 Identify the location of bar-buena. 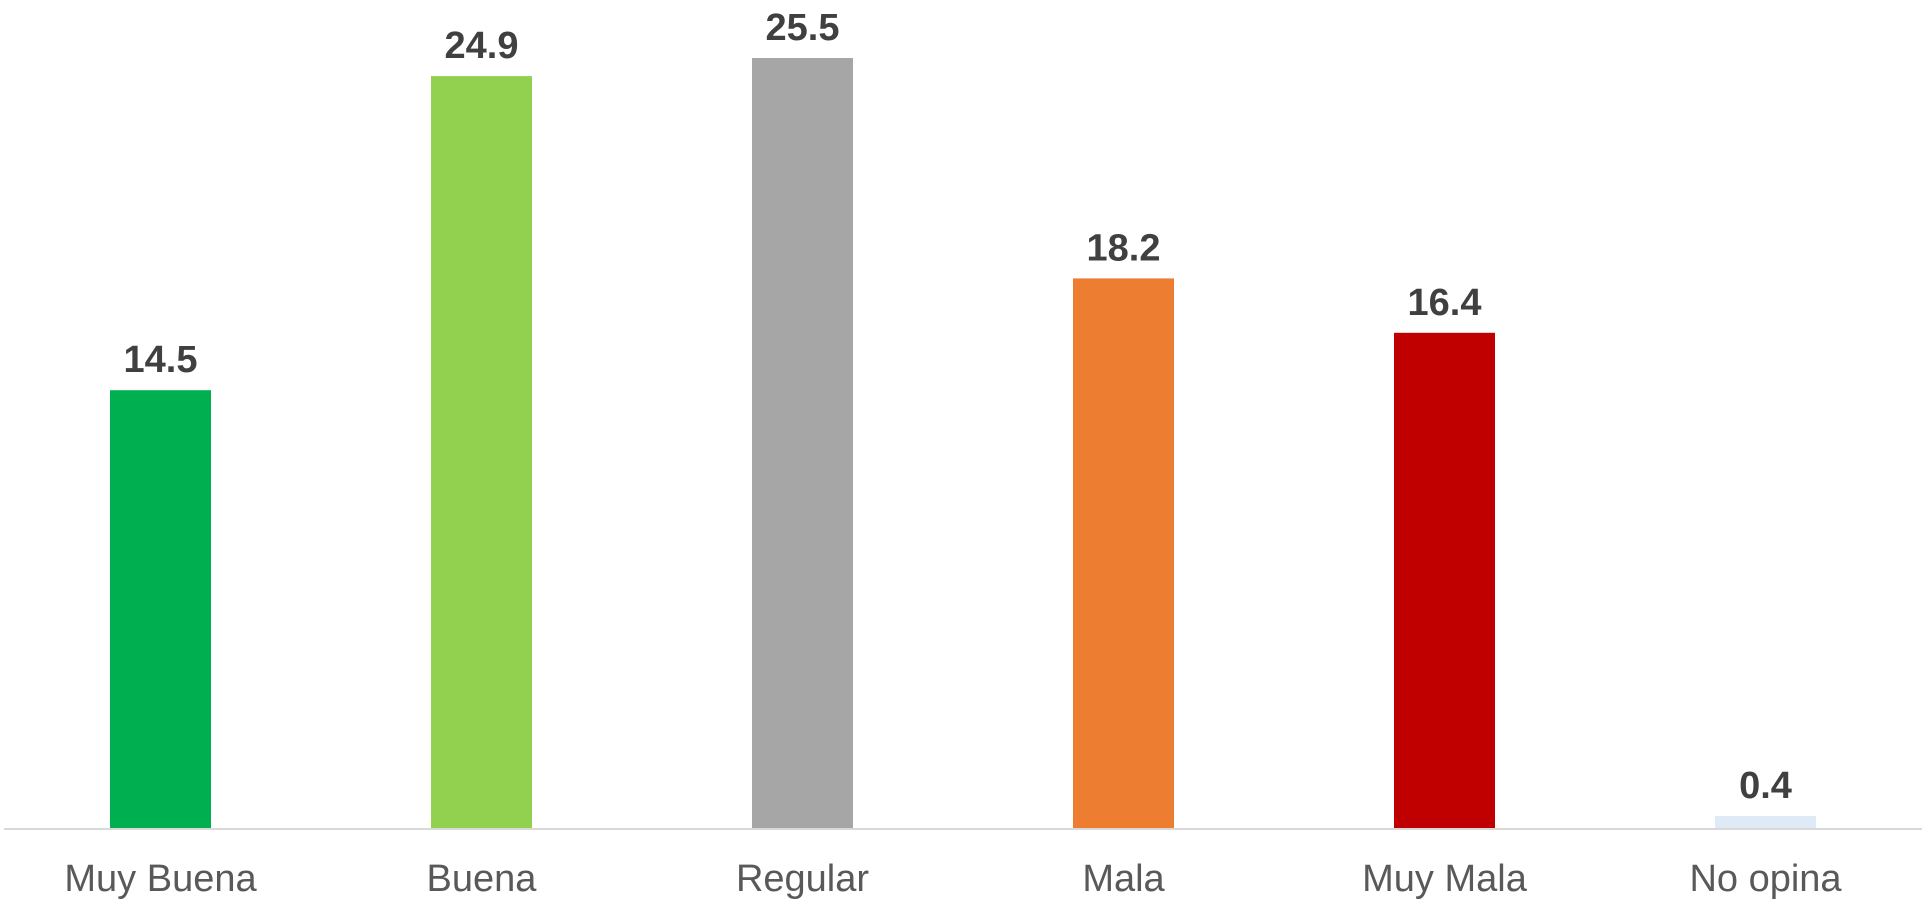
(481, 452).